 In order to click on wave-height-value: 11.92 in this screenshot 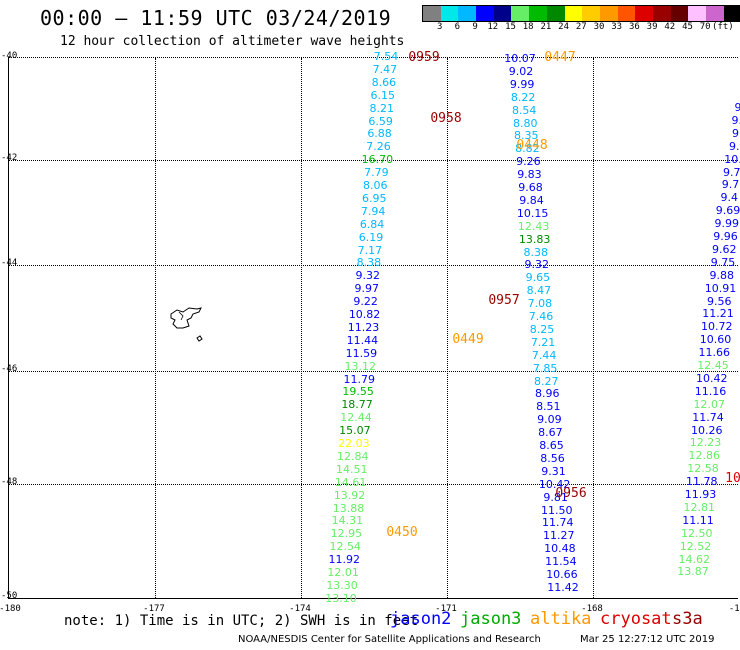, I will do `click(344, 560)`.